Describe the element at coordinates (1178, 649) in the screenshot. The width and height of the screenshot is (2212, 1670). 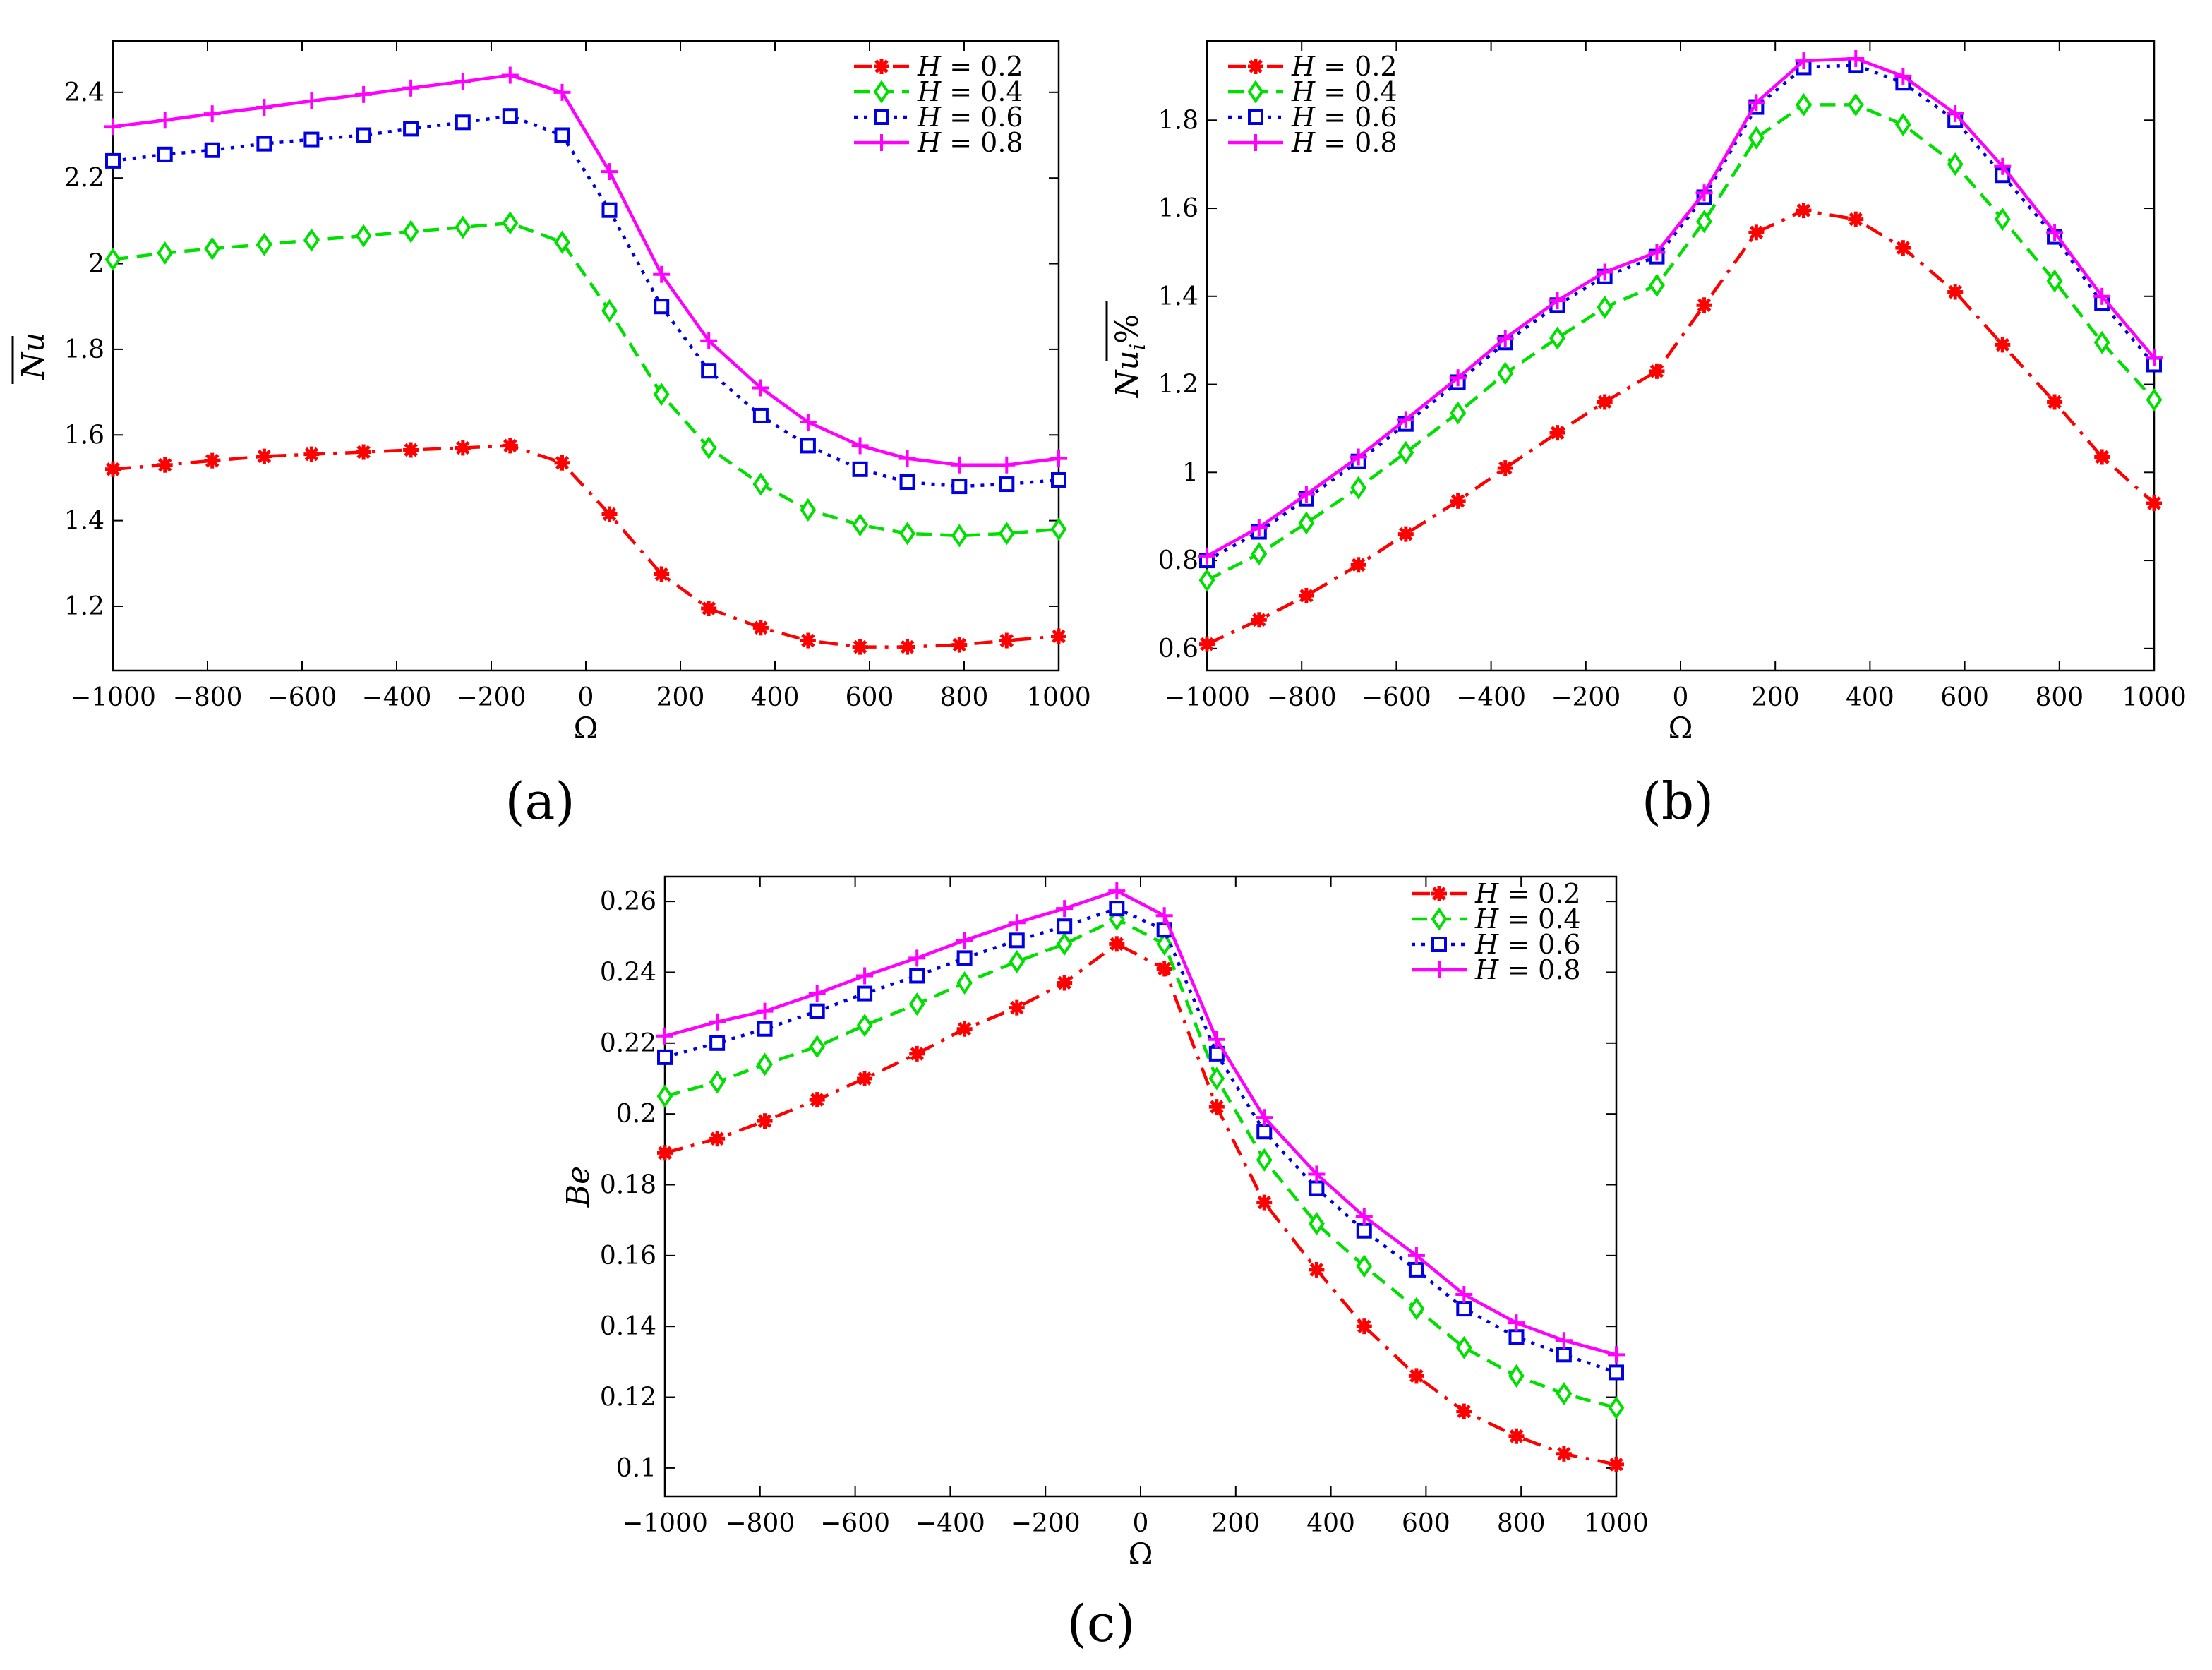
I see `y-tick-label: 0.6` at that location.